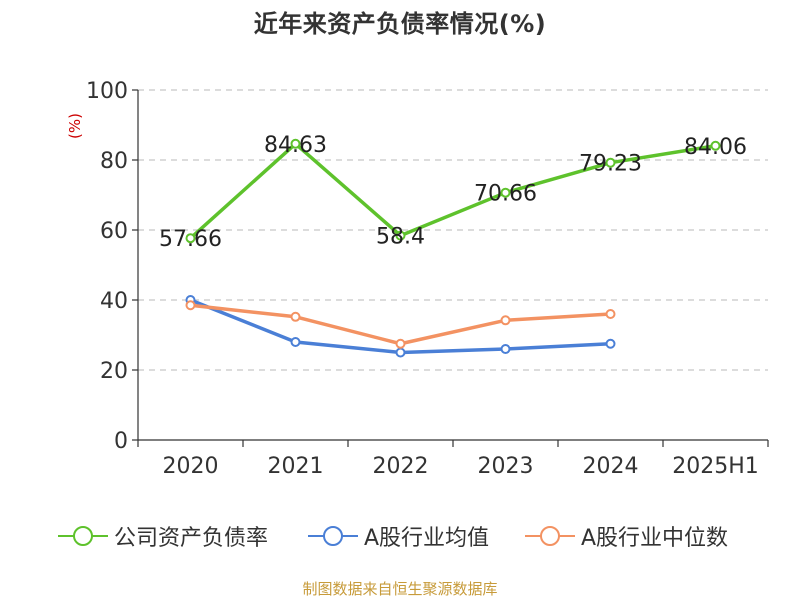  I want to click on data-point-s1-2024, so click(610, 343).